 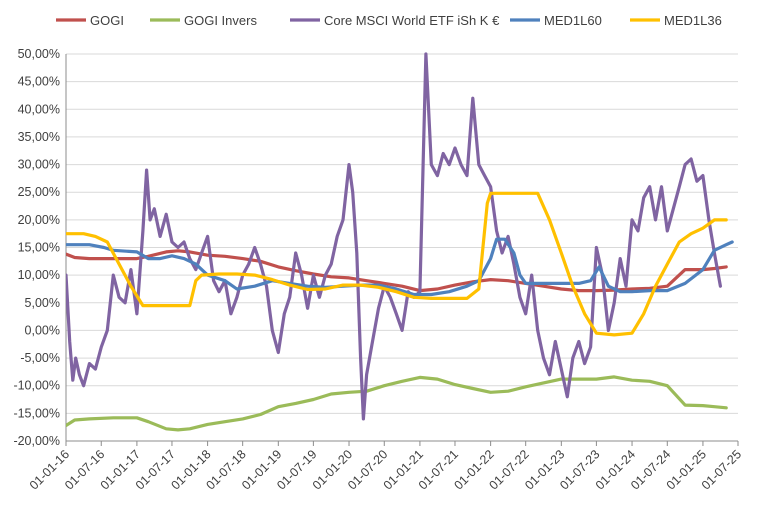 I want to click on y-tick-label: 30,00%, so click(x=39, y=165).